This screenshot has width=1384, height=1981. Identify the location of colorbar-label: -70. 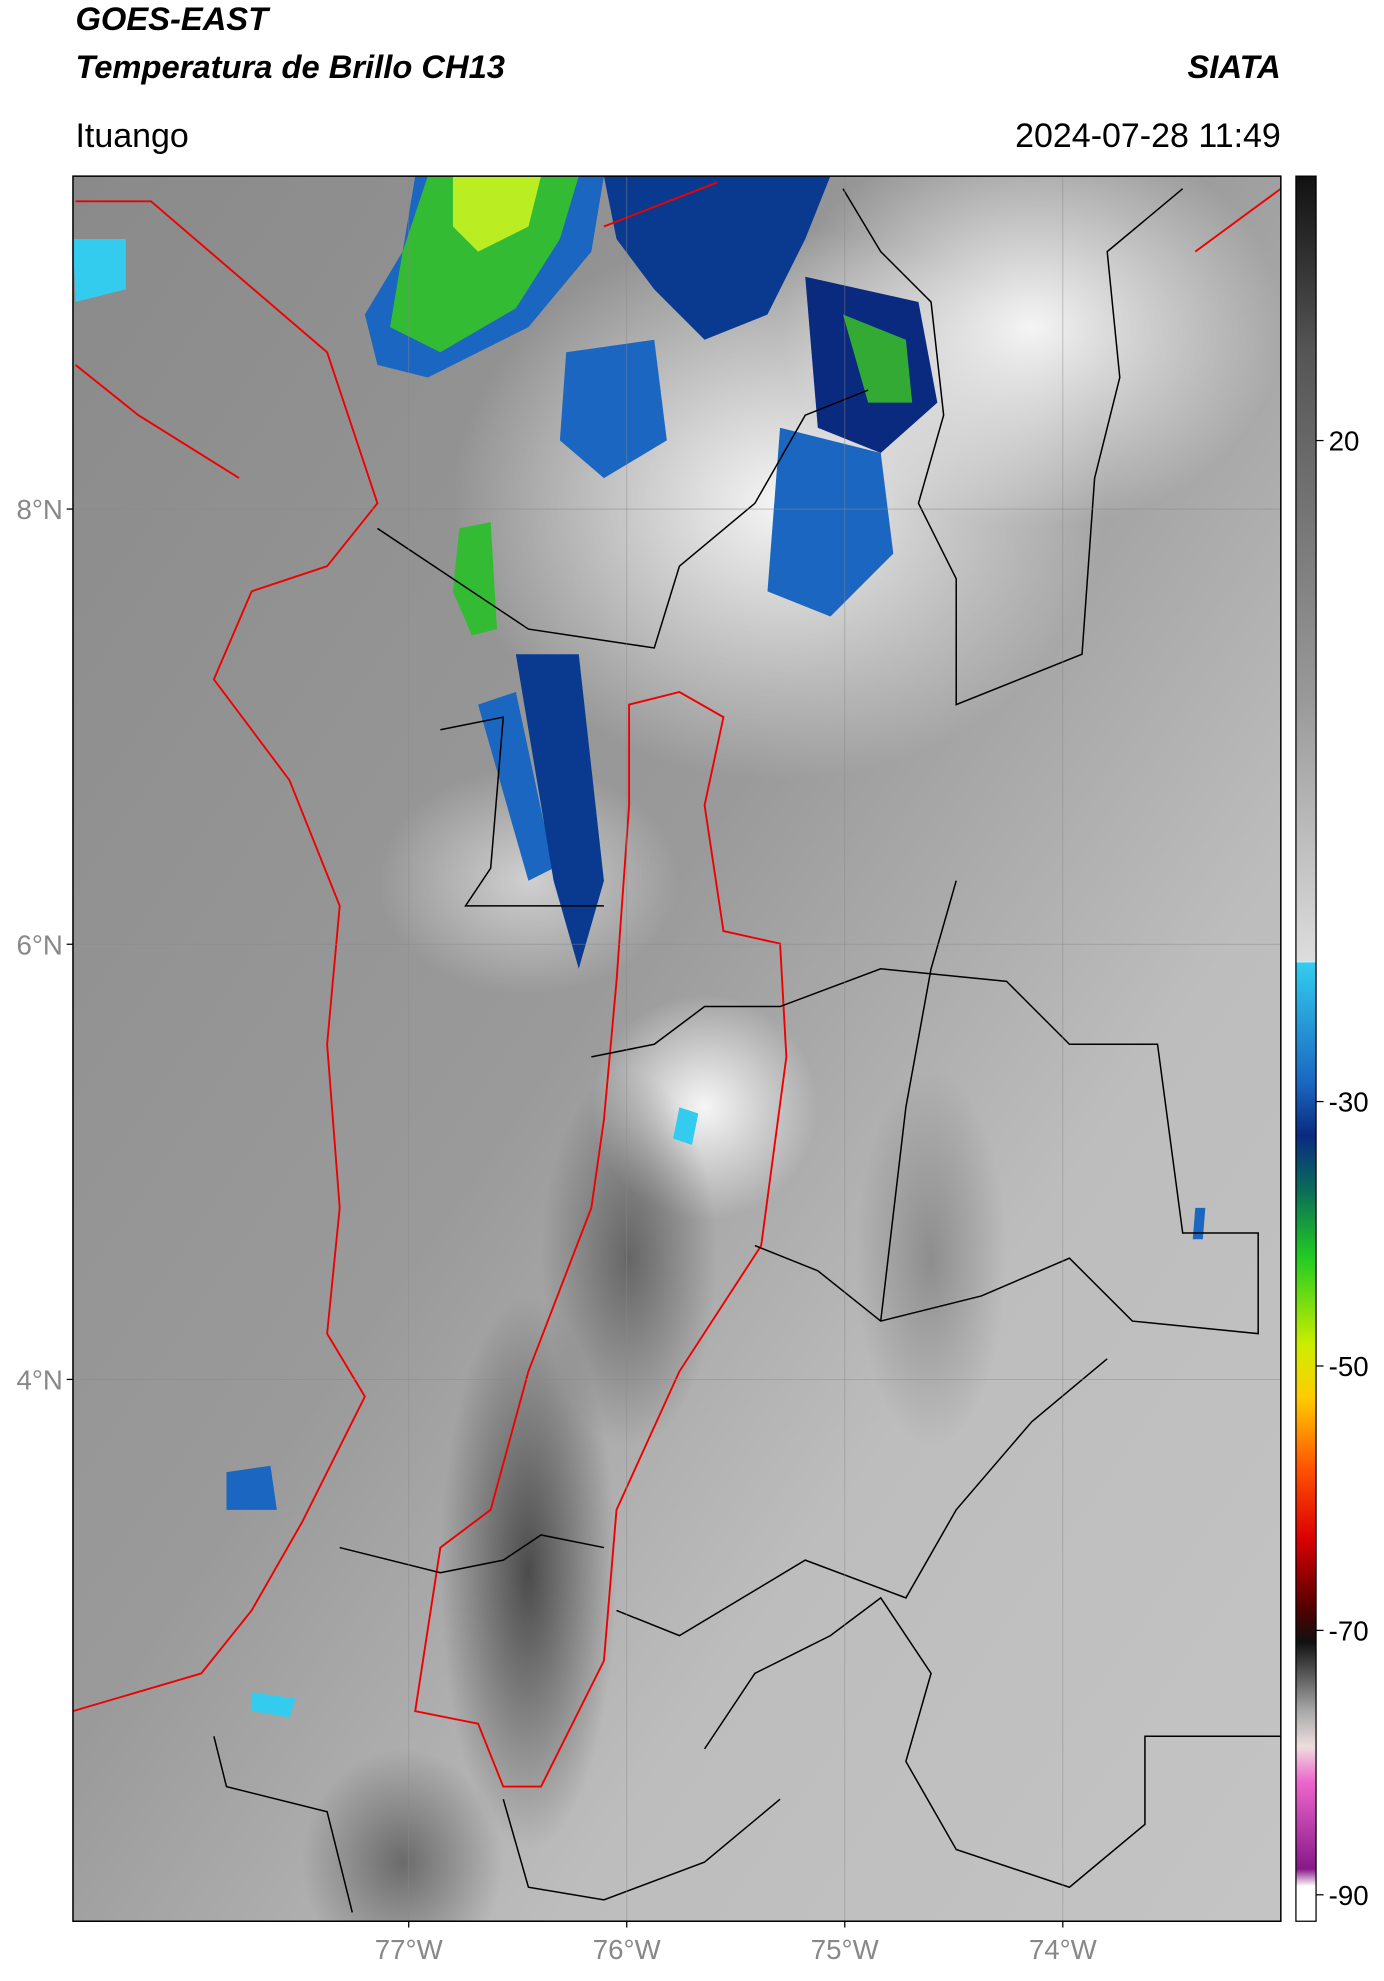
(1349, 1630).